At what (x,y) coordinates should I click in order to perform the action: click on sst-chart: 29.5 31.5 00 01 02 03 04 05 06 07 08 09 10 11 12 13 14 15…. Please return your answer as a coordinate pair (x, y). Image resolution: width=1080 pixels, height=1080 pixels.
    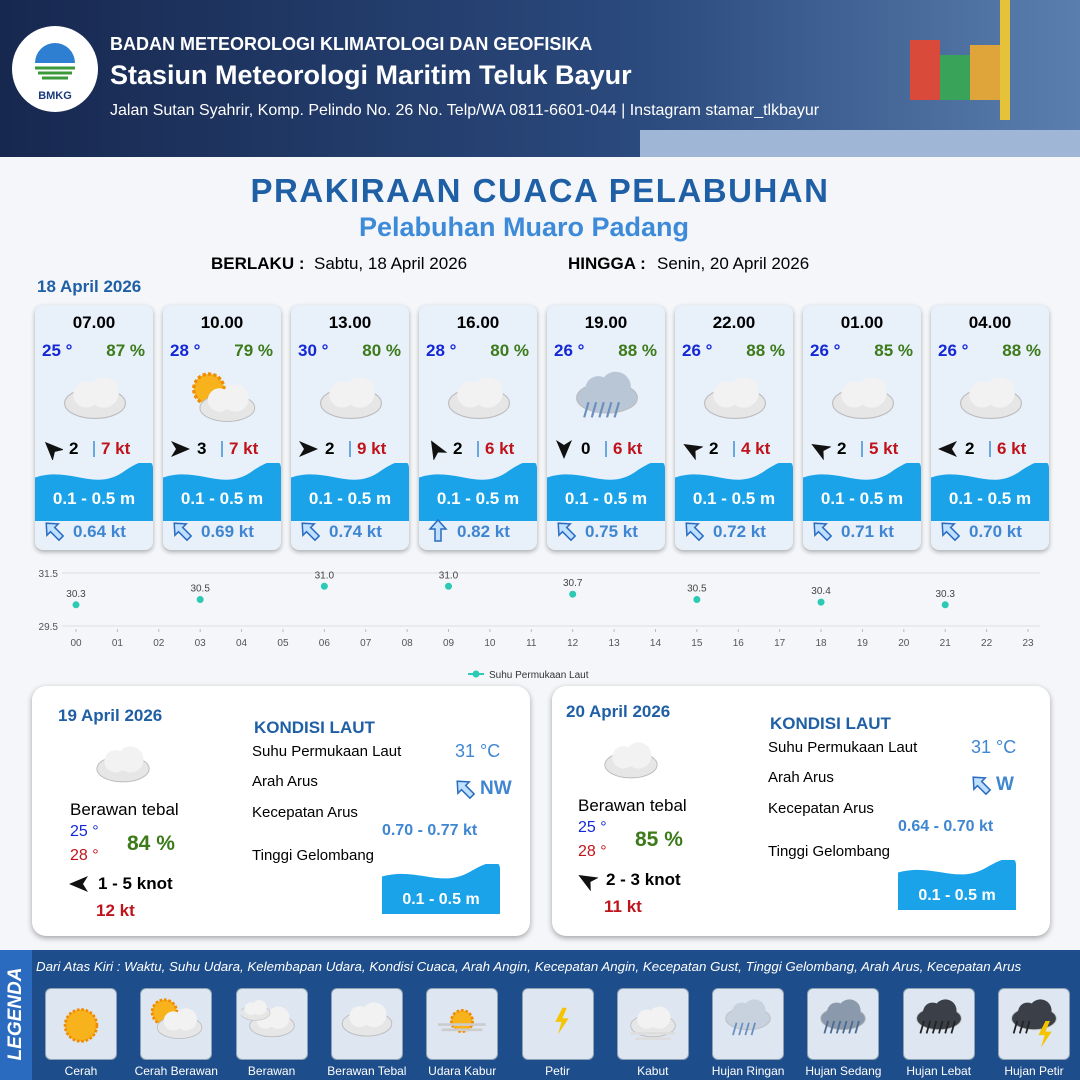
    Looking at the image, I should click on (539, 625).